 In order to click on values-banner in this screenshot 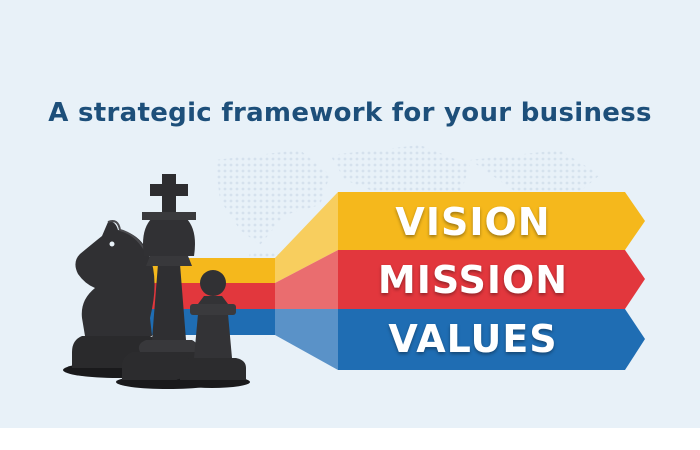, I will do `click(491, 339)`.